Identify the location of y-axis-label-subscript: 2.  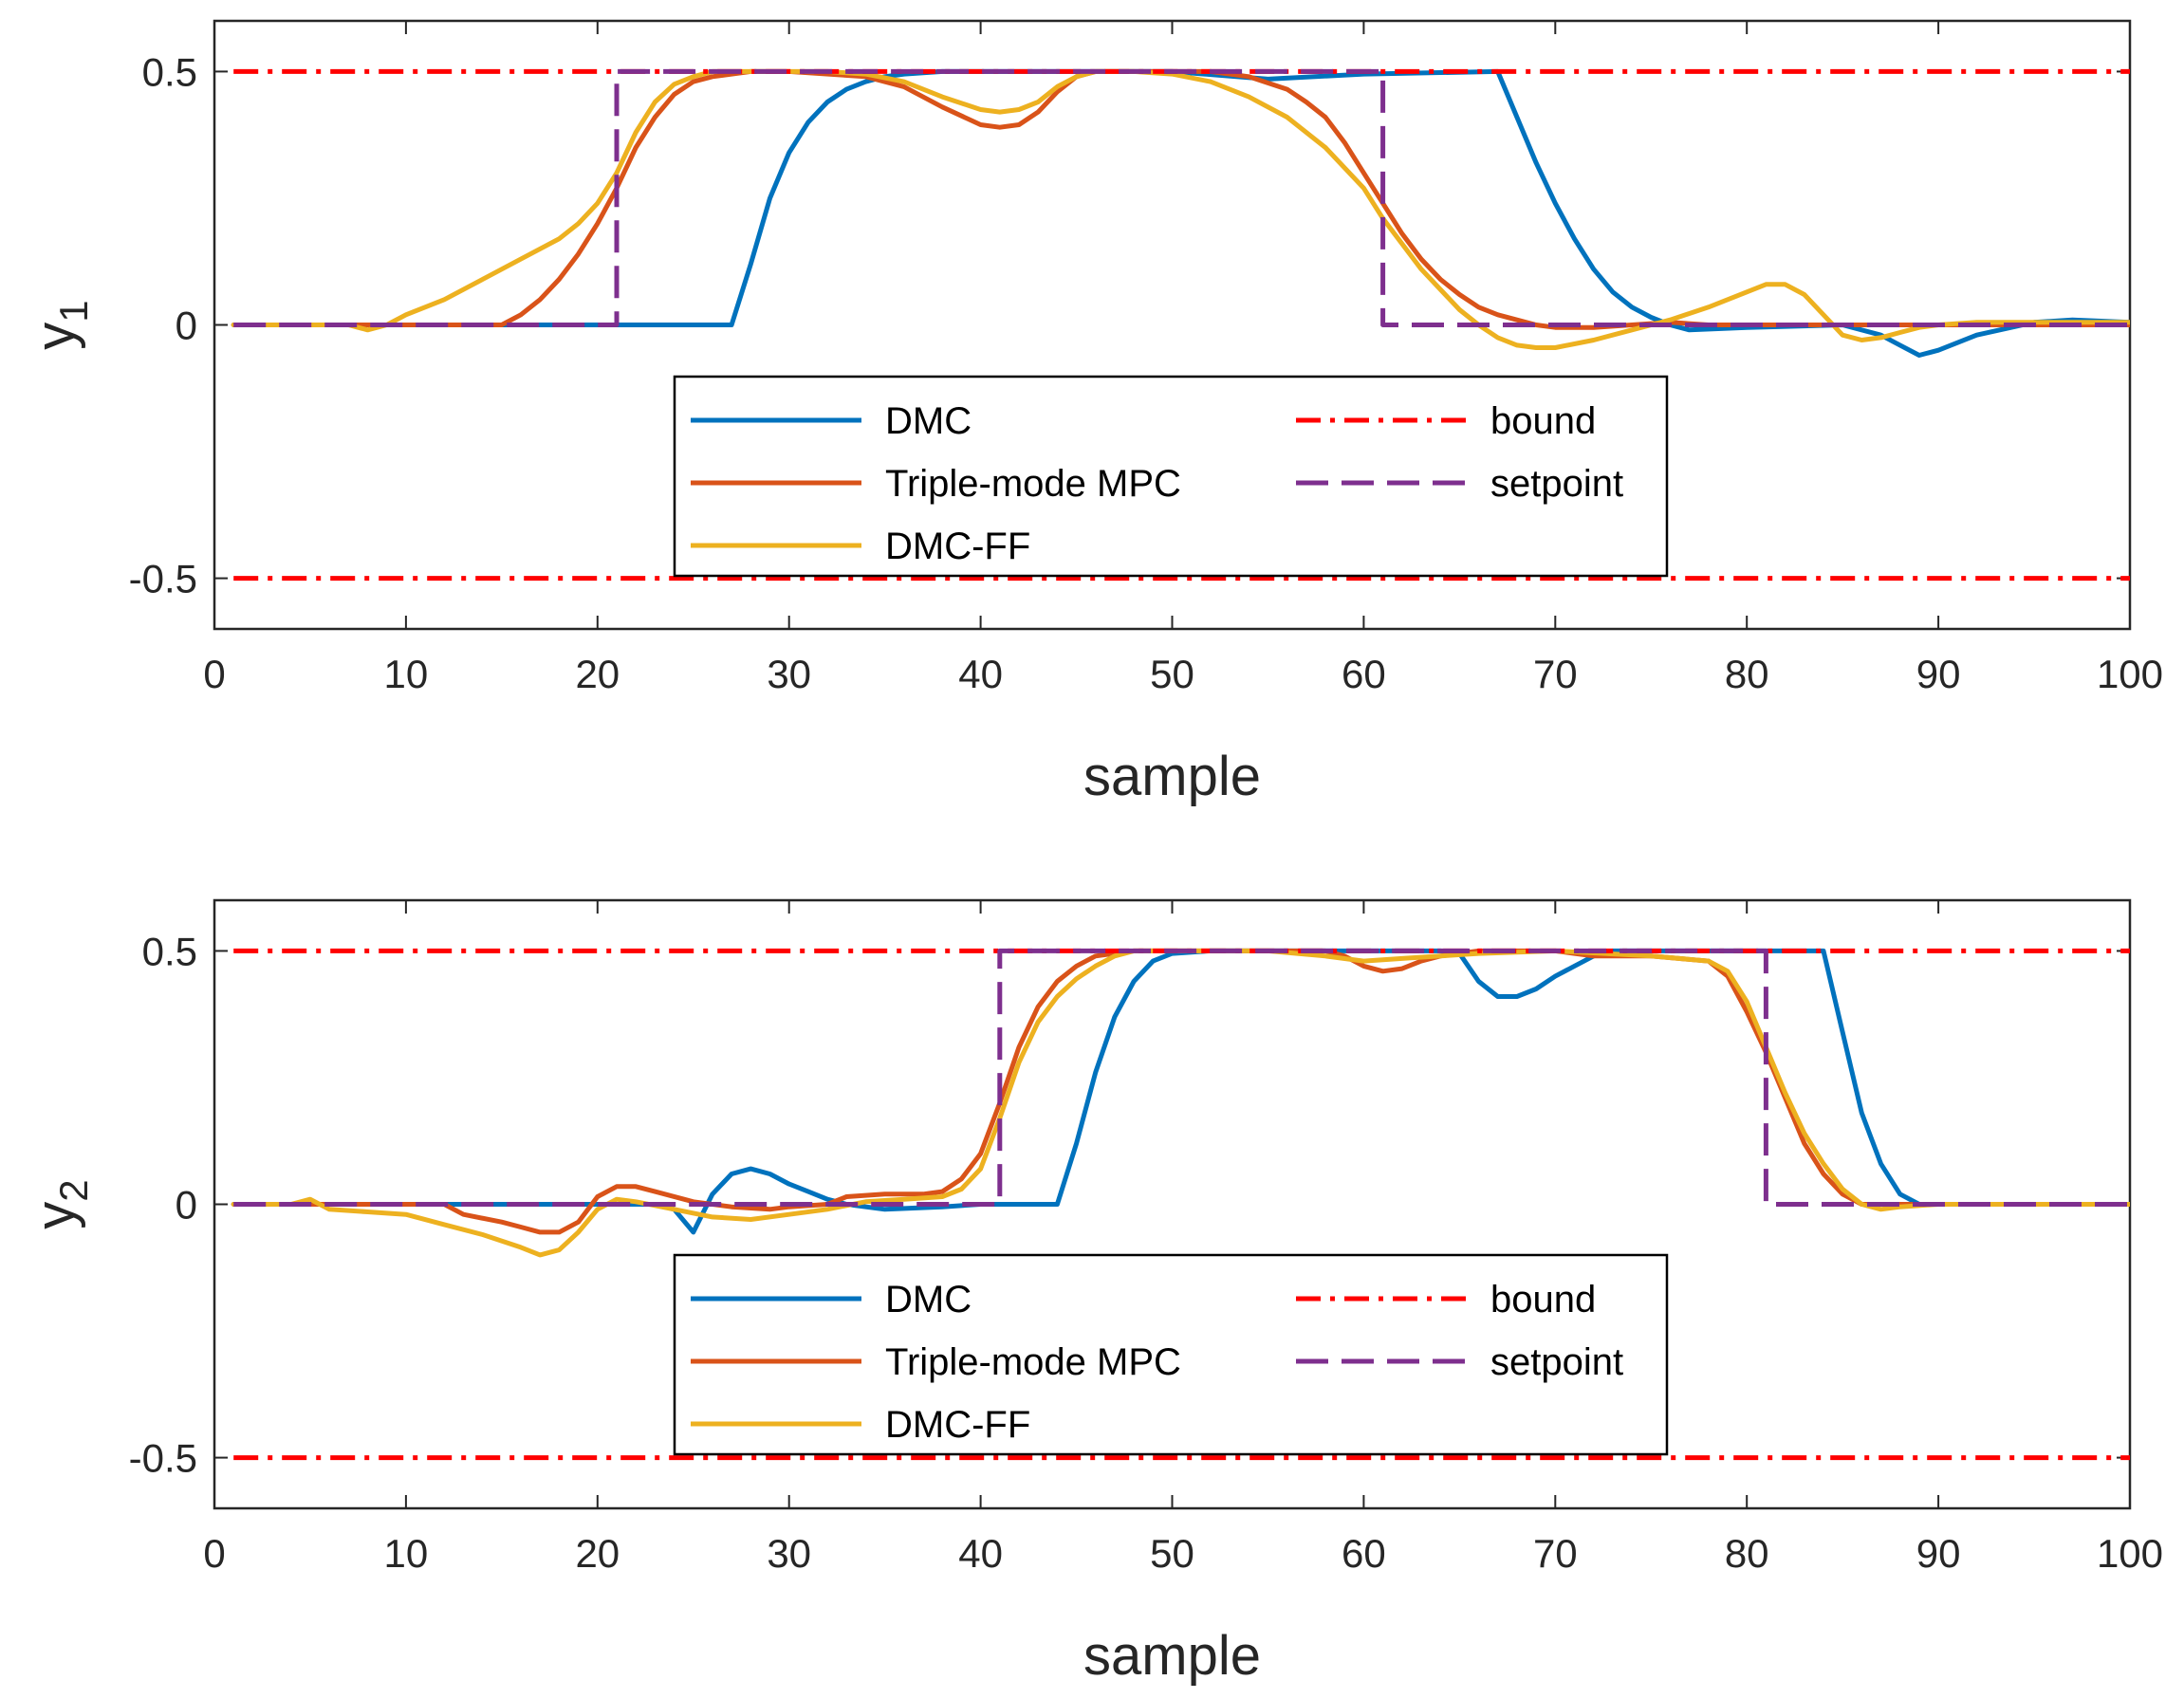
(74, 1190).